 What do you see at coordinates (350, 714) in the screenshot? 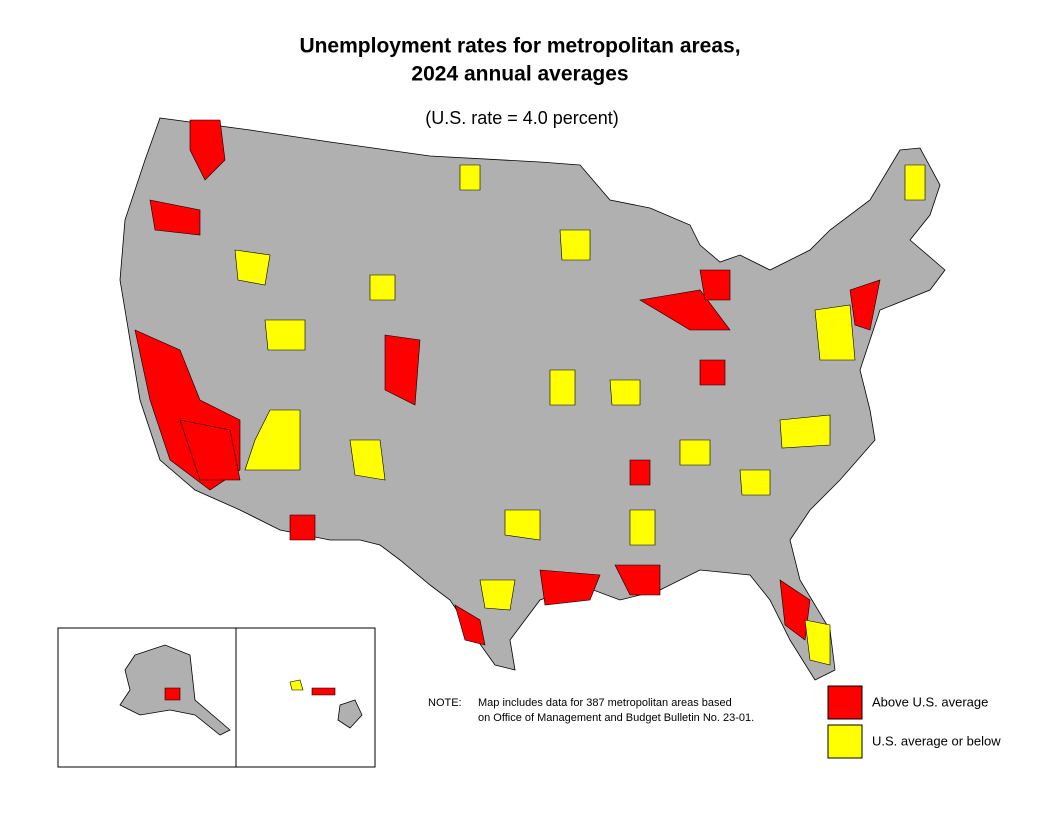
I see `hawaii` at bounding box center [350, 714].